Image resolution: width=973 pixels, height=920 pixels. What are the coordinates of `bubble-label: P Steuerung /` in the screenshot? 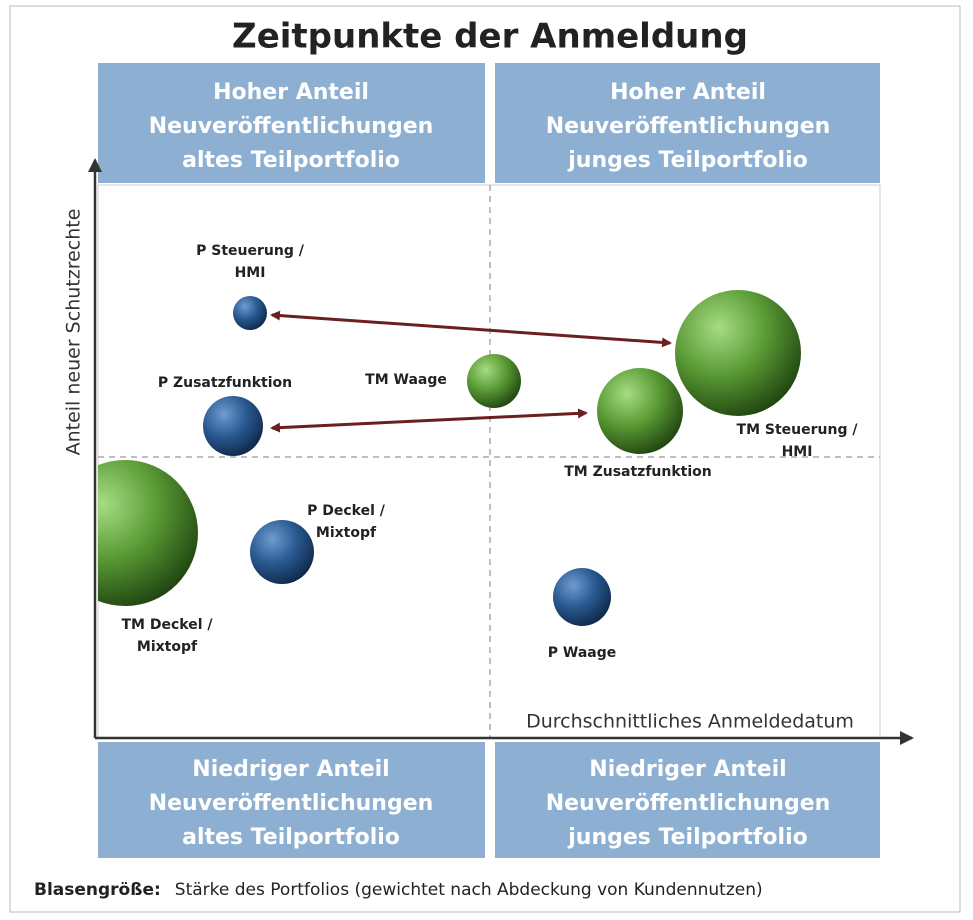 It's located at (250, 251).